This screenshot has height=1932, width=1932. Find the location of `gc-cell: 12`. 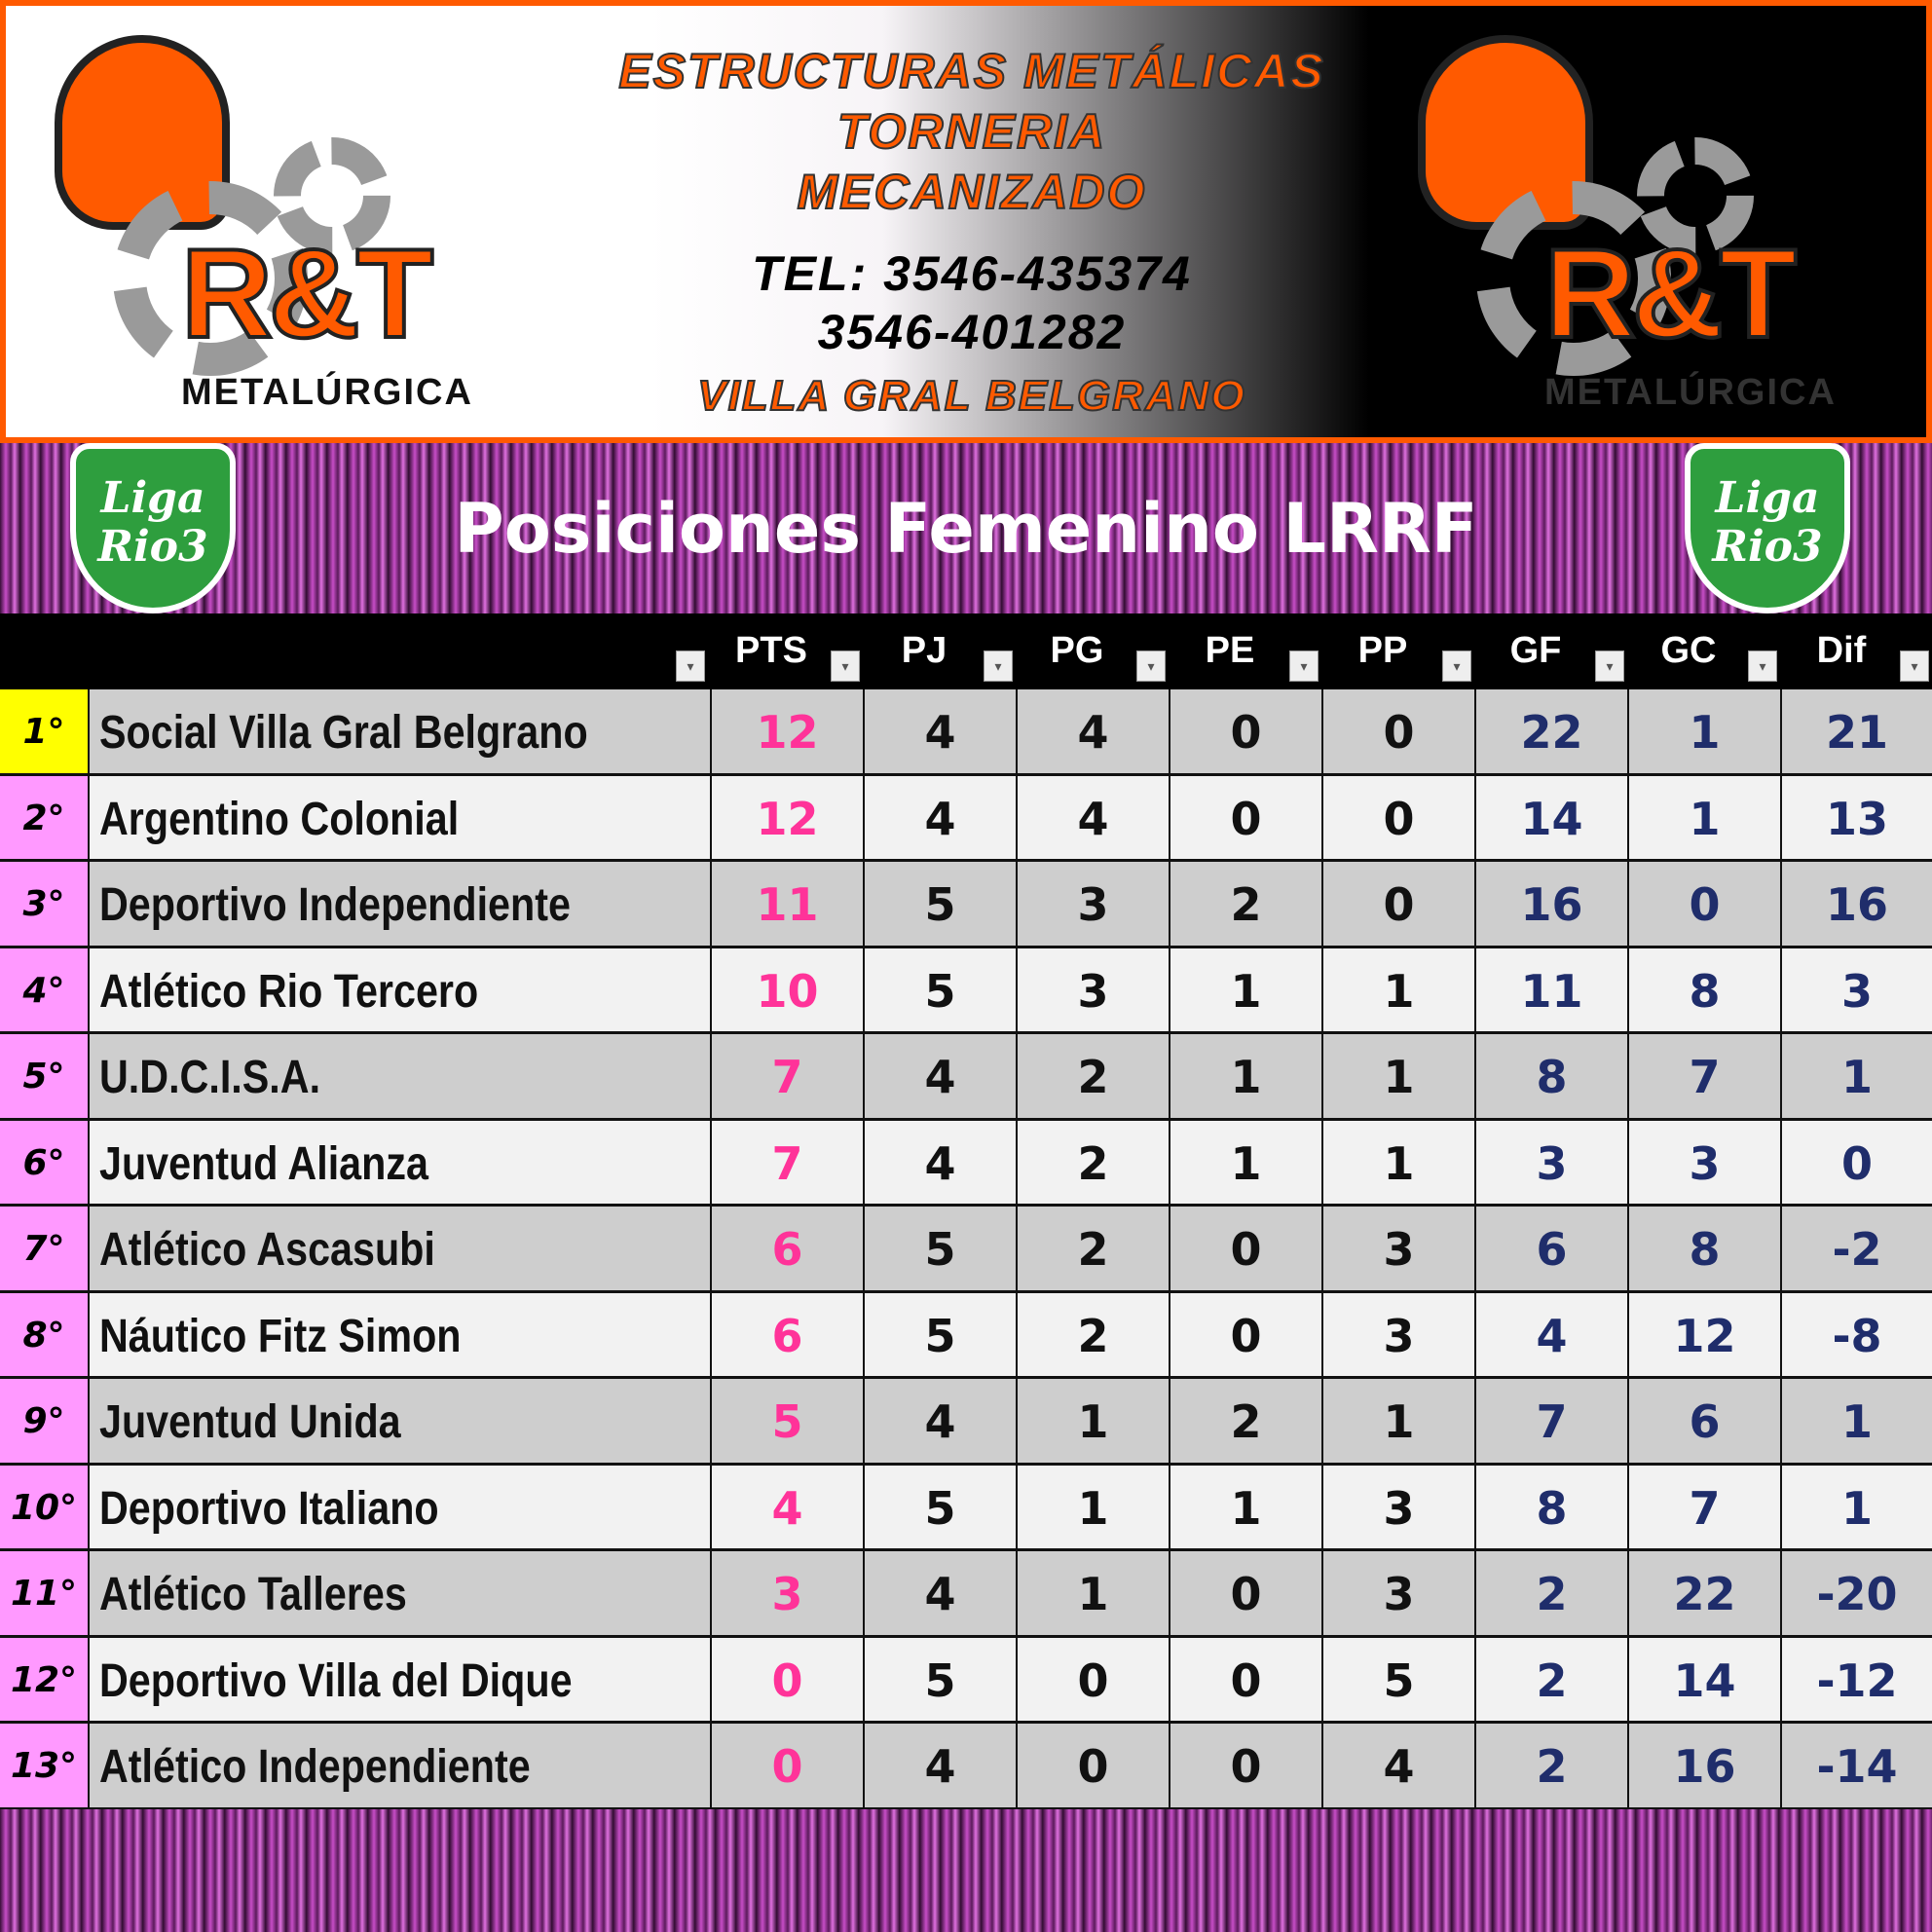

gc-cell: 12 is located at coordinates (1703, 1334).